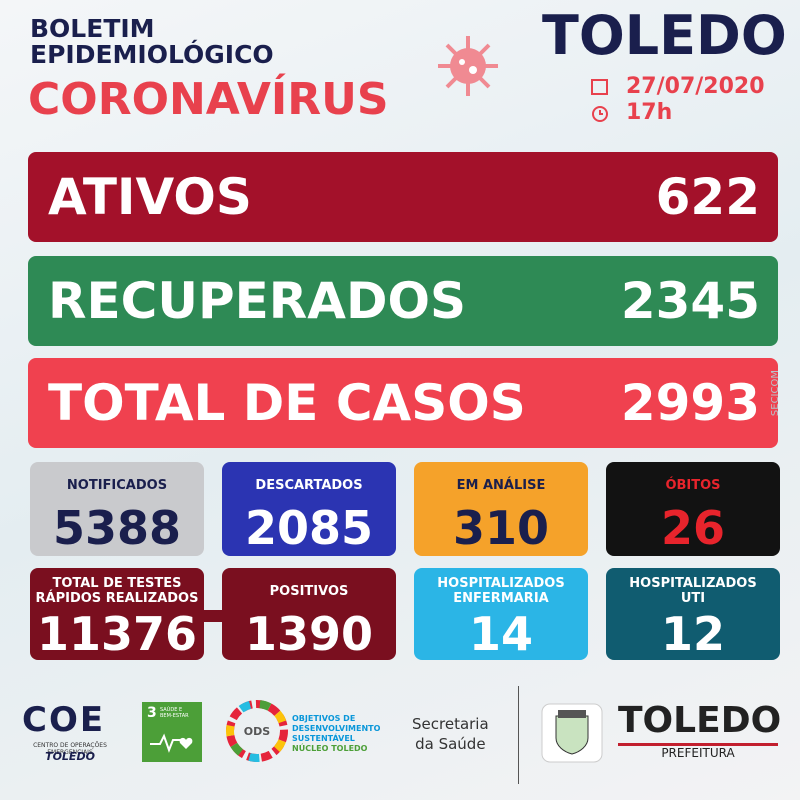  I want to click on title-line: EPIDEMIOLÓGICO, so click(152, 54).